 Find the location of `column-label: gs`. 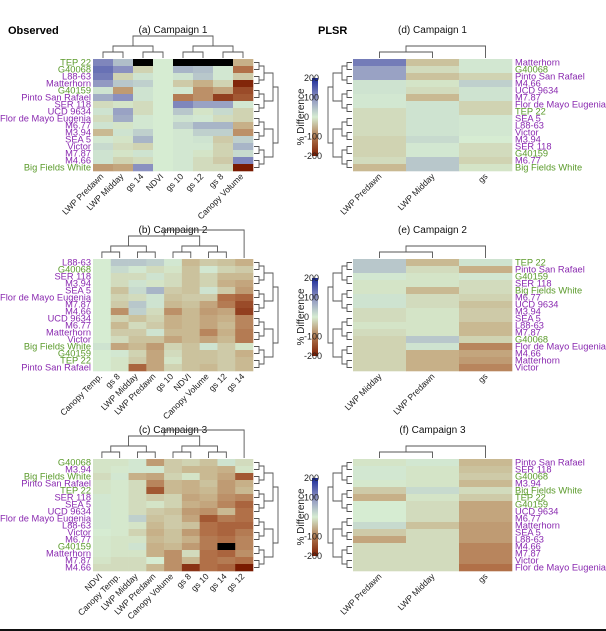

column-label: gs is located at coordinates (482, 577).